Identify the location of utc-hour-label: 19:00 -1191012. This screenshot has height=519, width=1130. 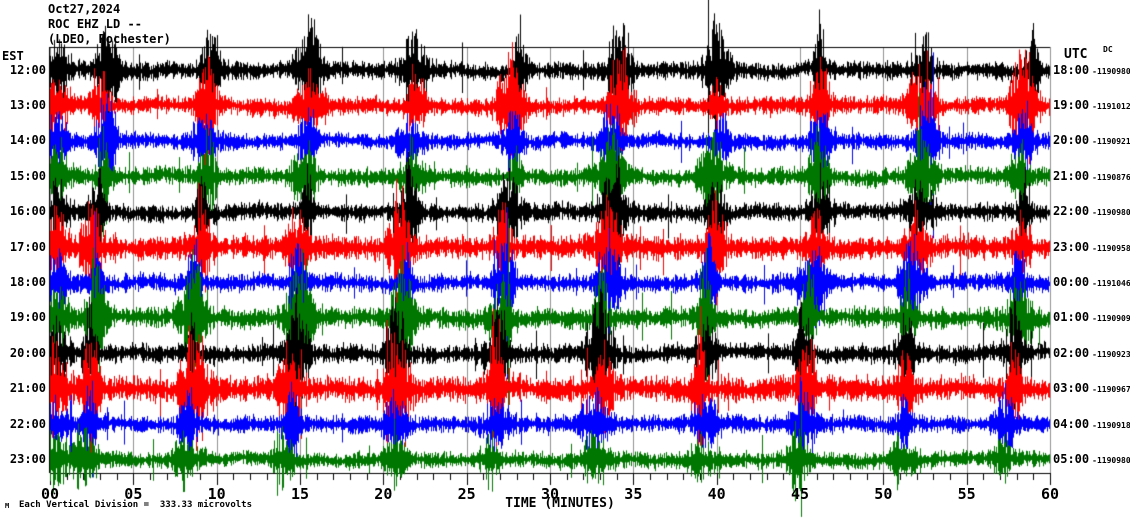
(1091, 104).